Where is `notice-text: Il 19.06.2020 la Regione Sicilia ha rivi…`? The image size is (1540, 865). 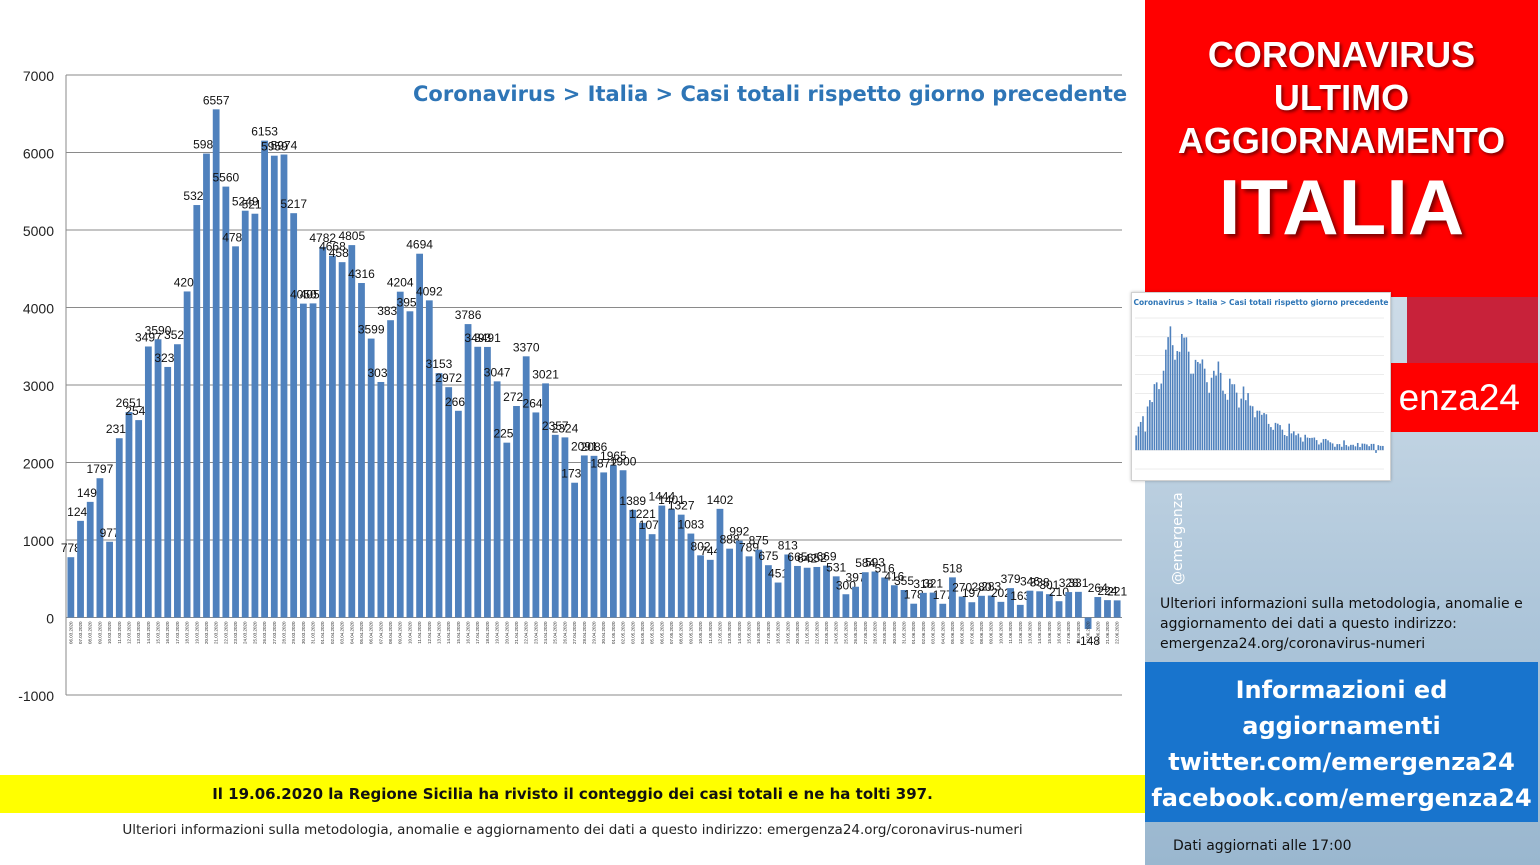 notice-text: Il 19.06.2020 la Regione Sicilia ha rivi… is located at coordinates (572, 794).